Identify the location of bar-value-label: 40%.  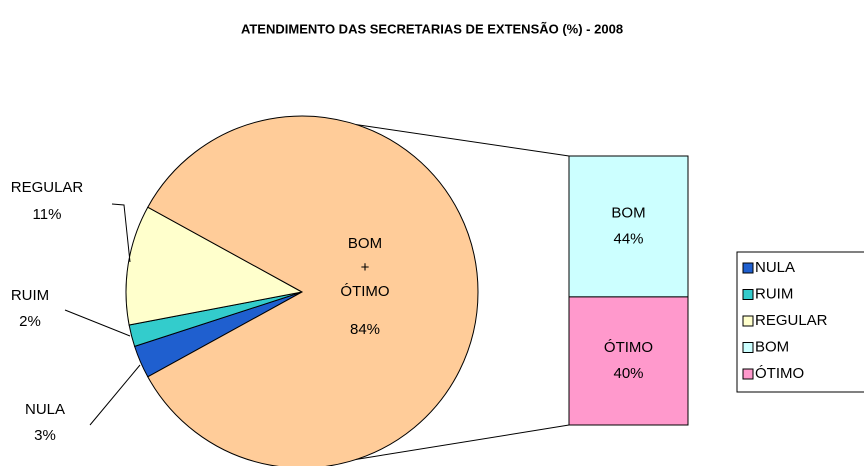
(628, 373).